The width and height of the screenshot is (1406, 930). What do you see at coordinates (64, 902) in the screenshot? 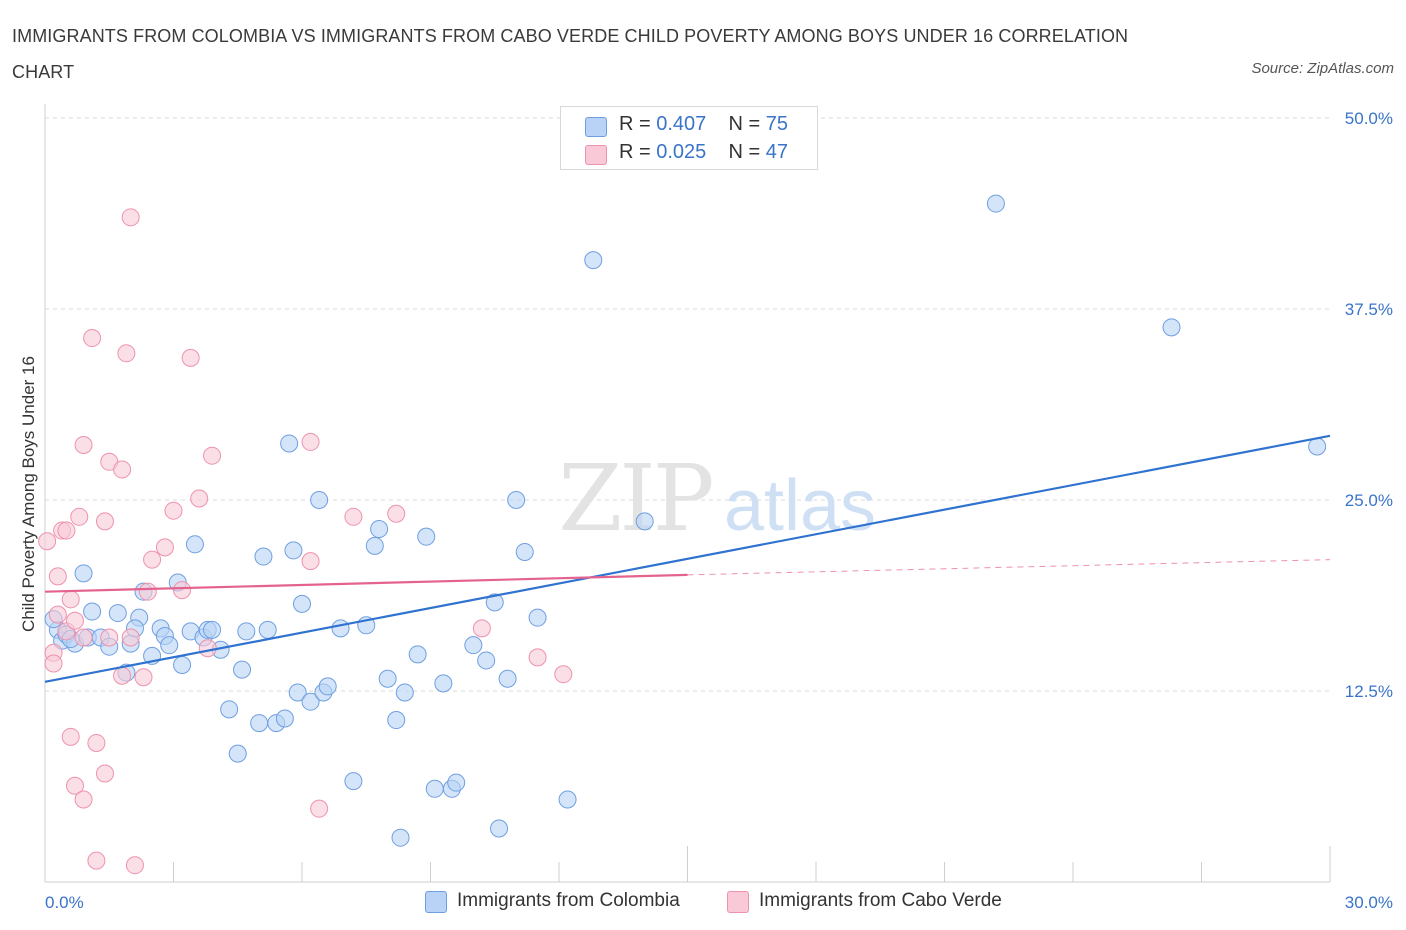
I see `x-tick-label: 0.0%` at bounding box center [64, 902].